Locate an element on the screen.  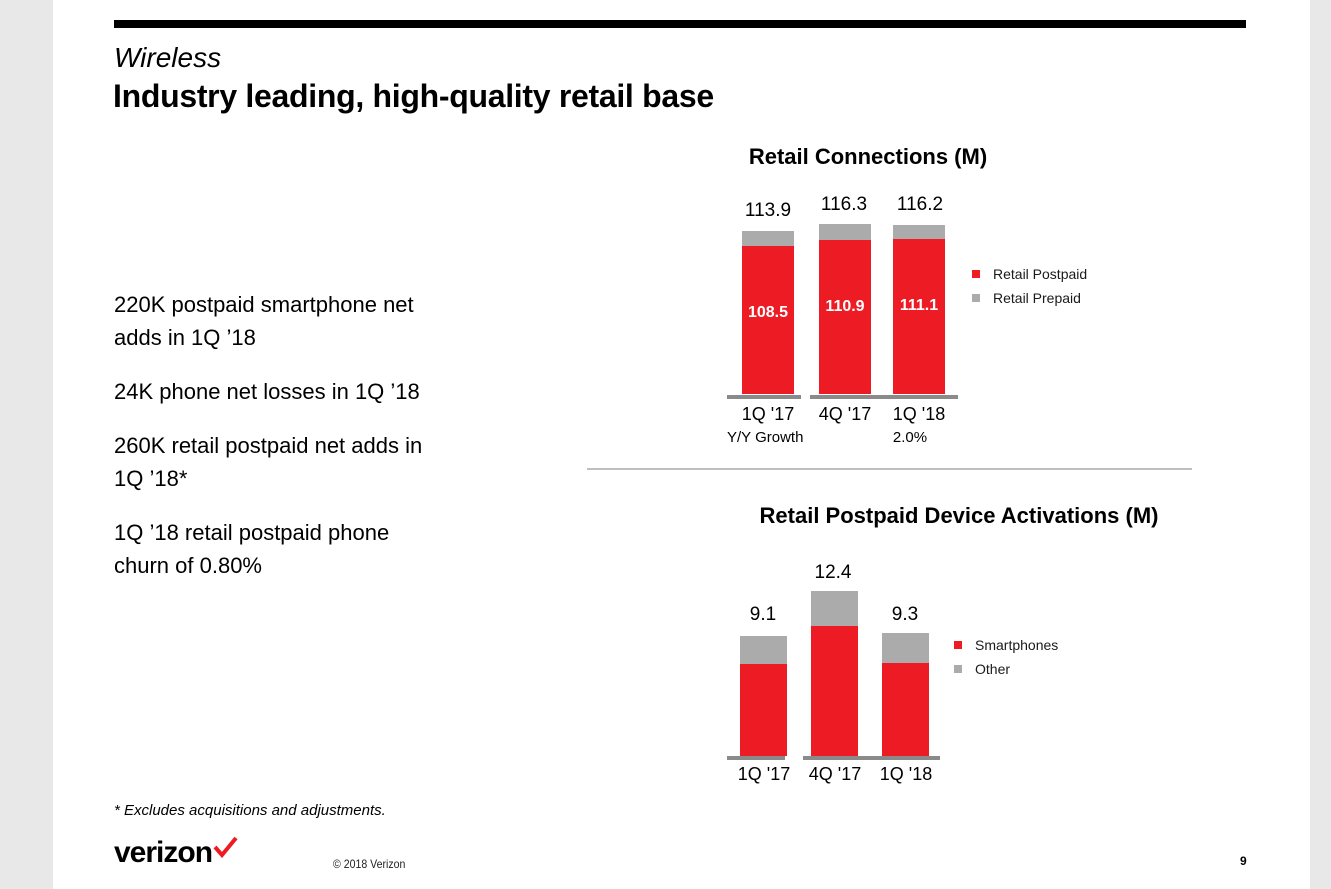
legend-row: Smartphones is located at coordinates (1006, 645).